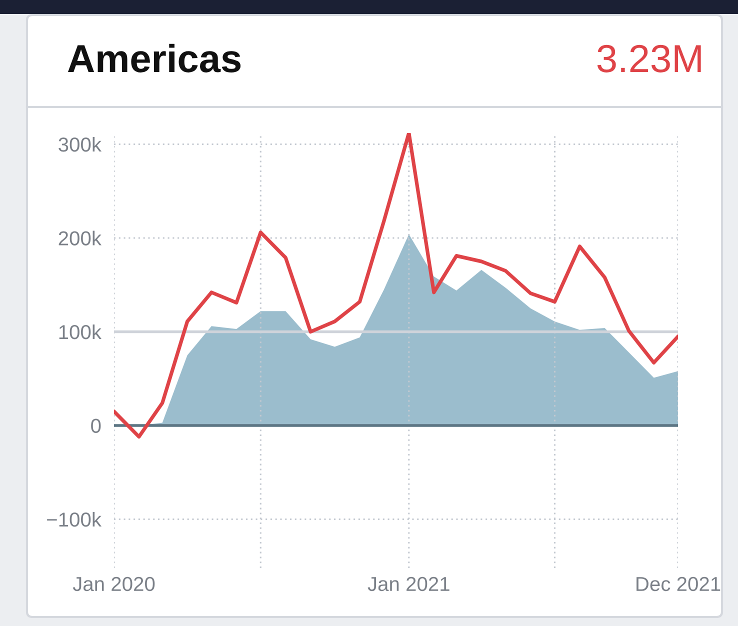  What do you see at coordinates (409, 584) in the screenshot?
I see `x-tick-label: Jan 2021` at bounding box center [409, 584].